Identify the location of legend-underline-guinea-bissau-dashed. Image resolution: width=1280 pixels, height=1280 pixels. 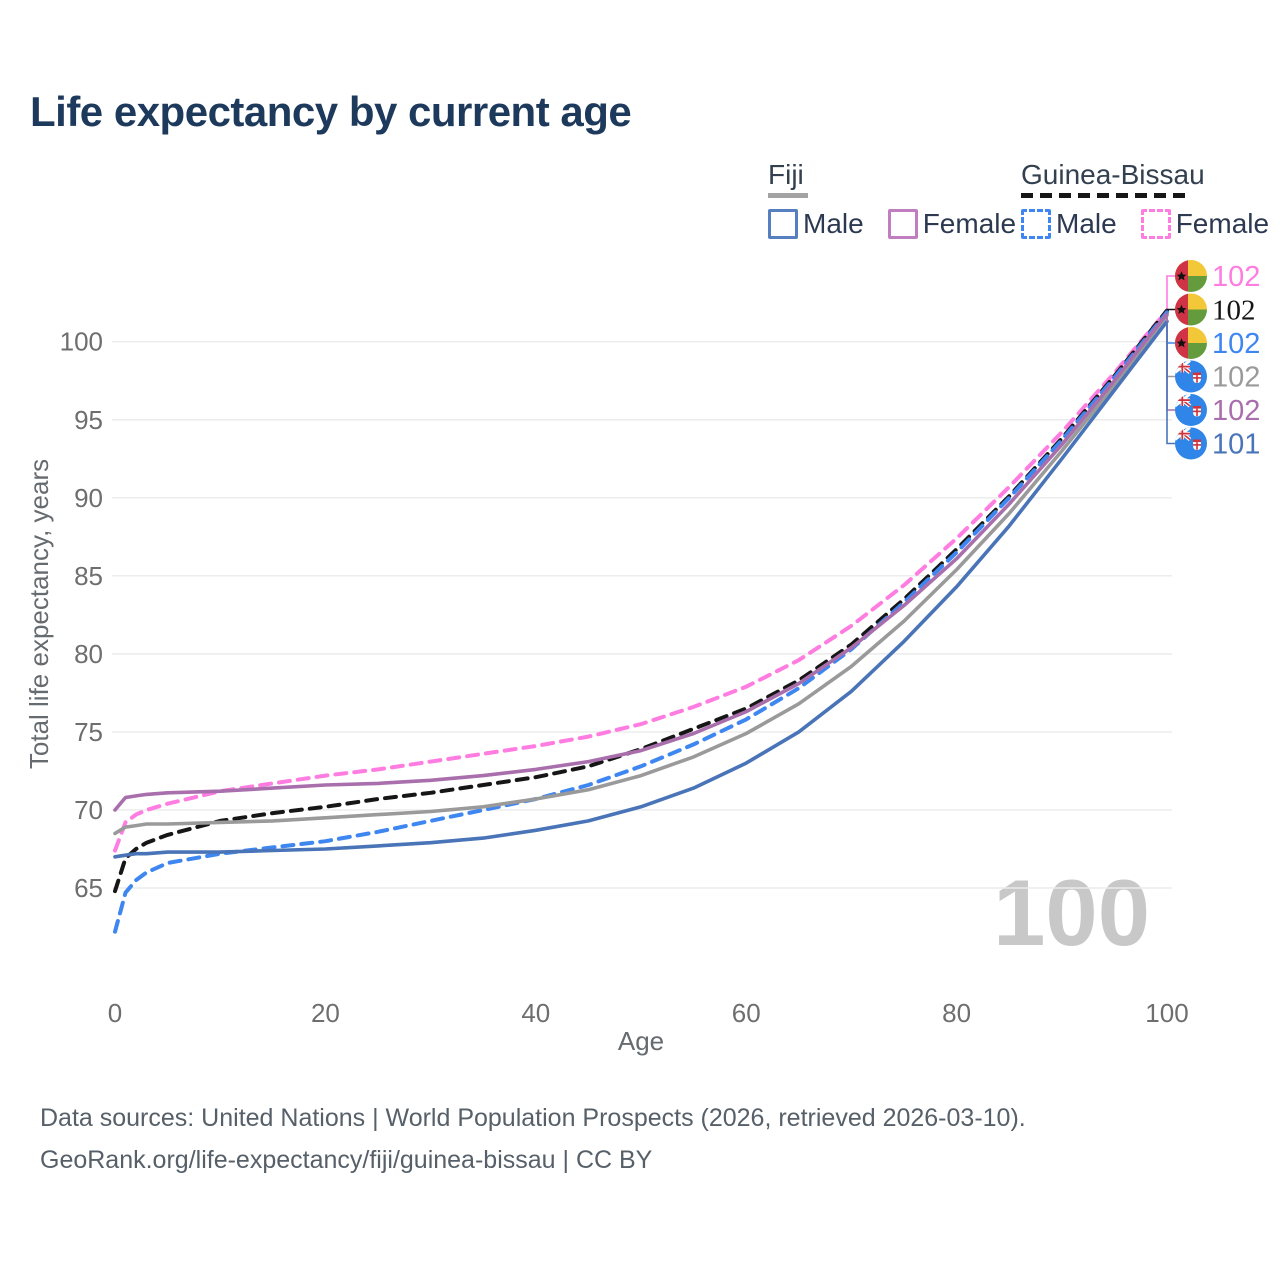
(1104, 195).